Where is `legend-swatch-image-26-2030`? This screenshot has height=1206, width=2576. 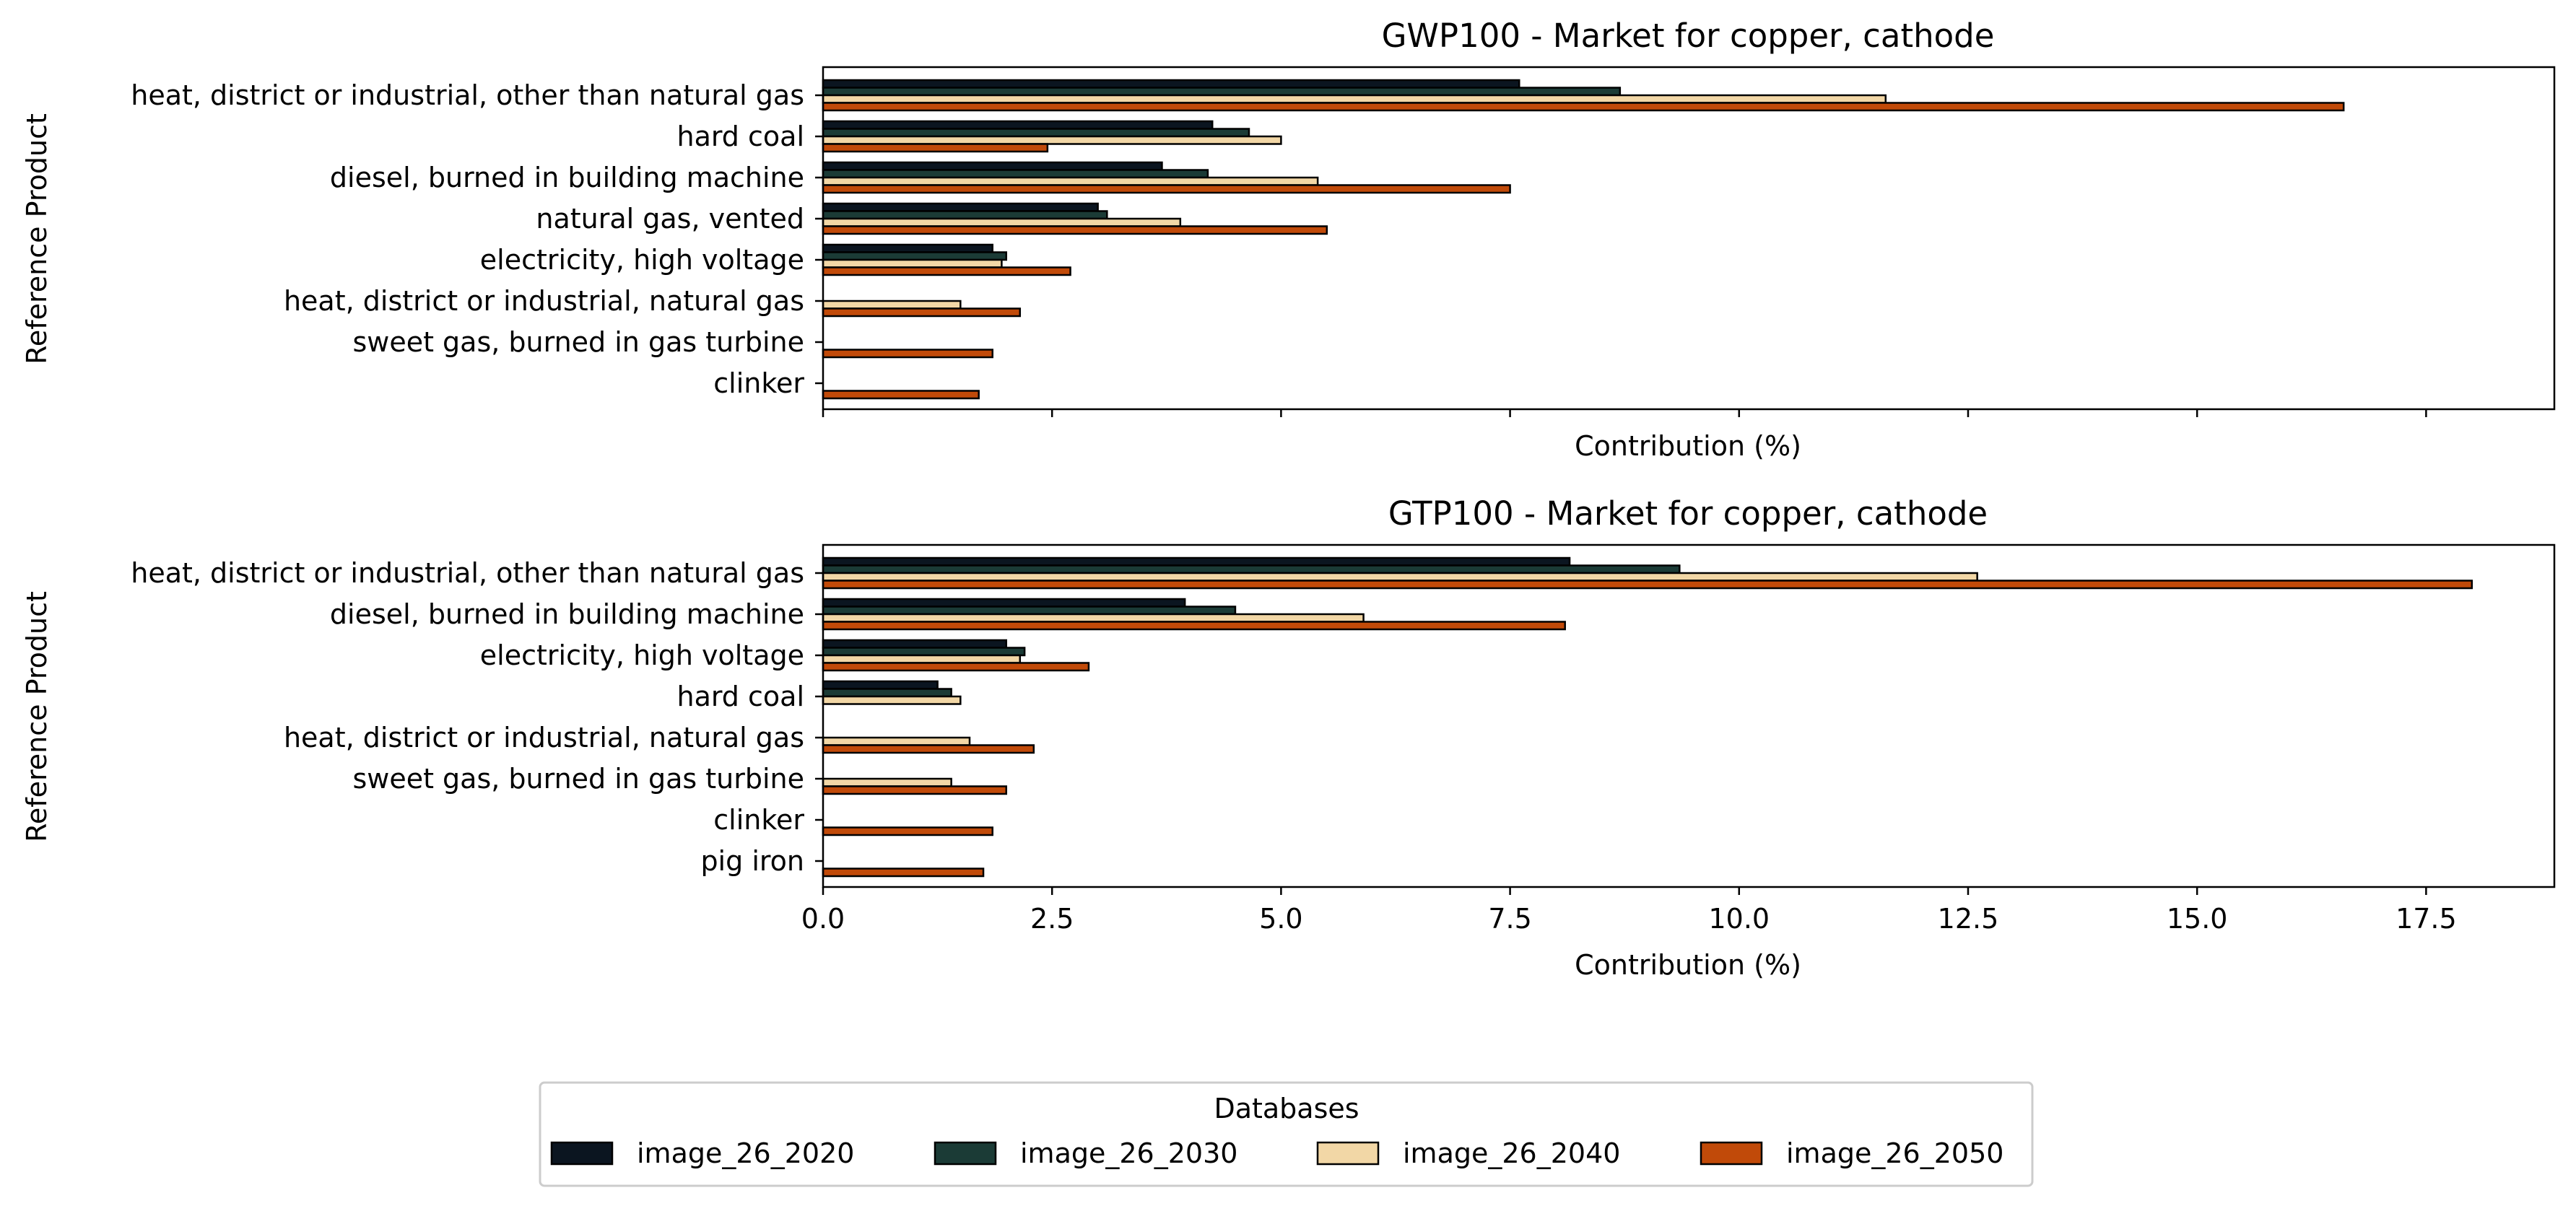 legend-swatch-image-26-2030 is located at coordinates (966, 1153).